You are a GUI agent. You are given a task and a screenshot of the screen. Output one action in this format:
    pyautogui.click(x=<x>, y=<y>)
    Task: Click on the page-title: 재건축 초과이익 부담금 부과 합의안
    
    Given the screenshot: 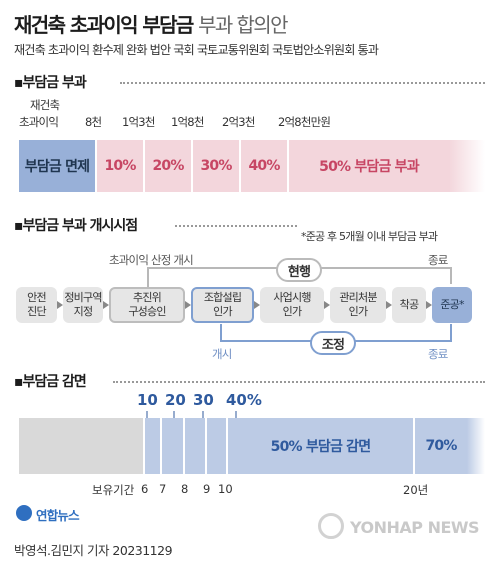 What is the action you would take?
    pyautogui.click(x=151, y=23)
    